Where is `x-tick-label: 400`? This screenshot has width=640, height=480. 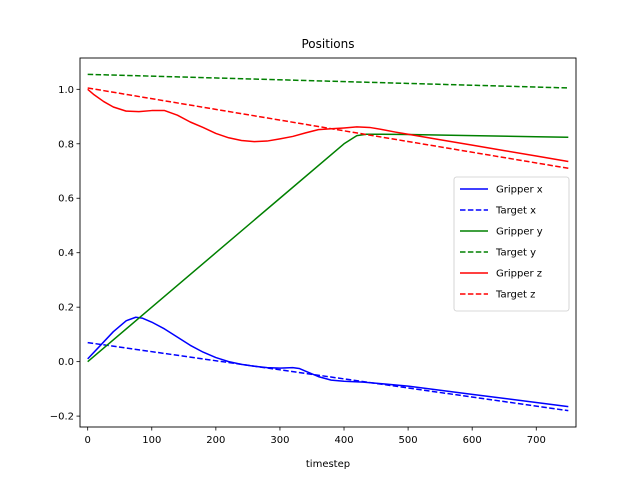 x-tick-label: 400 is located at coordinates (343, 440).